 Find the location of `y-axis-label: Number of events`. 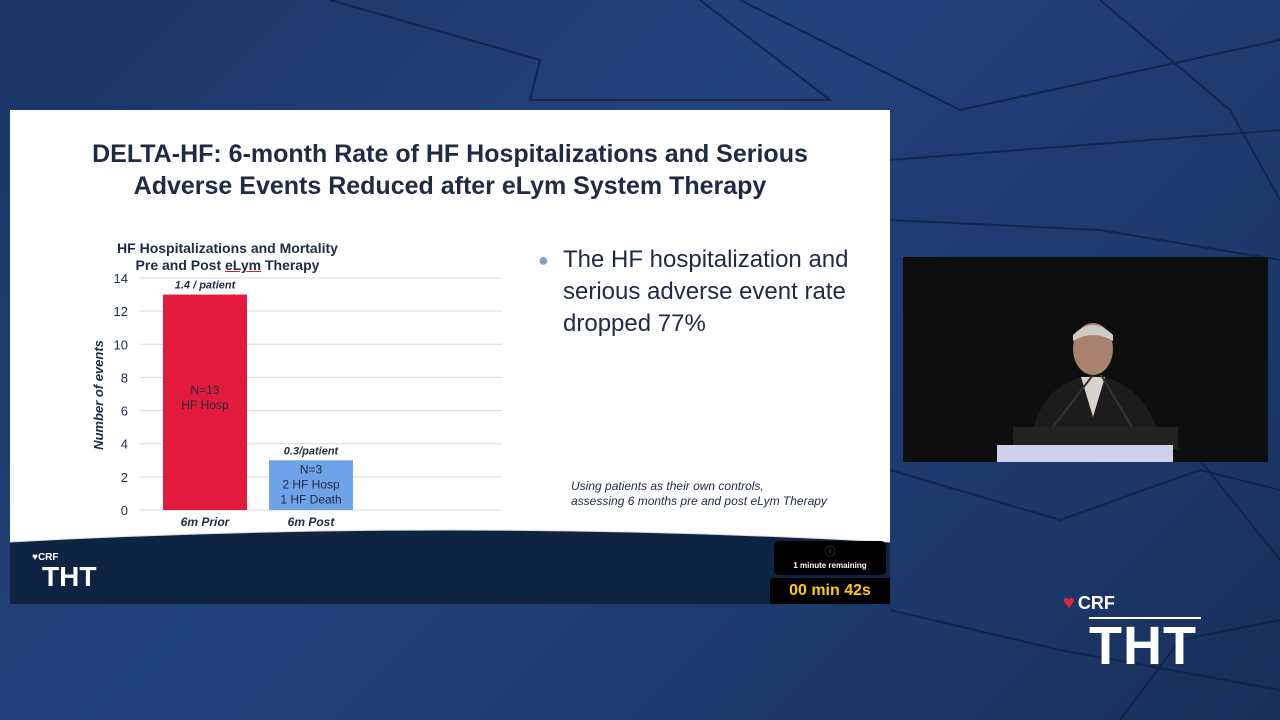

y-axis-label: Number of events is located at coordinates (98, 395).